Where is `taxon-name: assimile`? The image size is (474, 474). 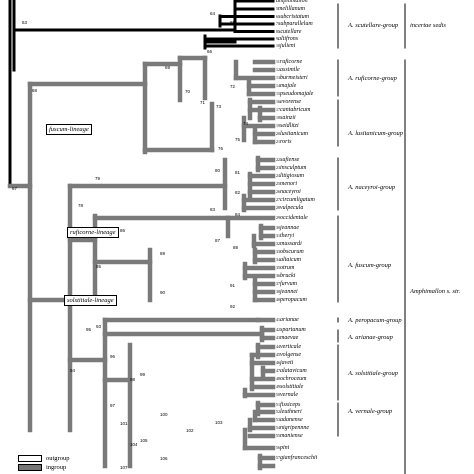 taxon-name: assimile is located at coordinates (290, 70).